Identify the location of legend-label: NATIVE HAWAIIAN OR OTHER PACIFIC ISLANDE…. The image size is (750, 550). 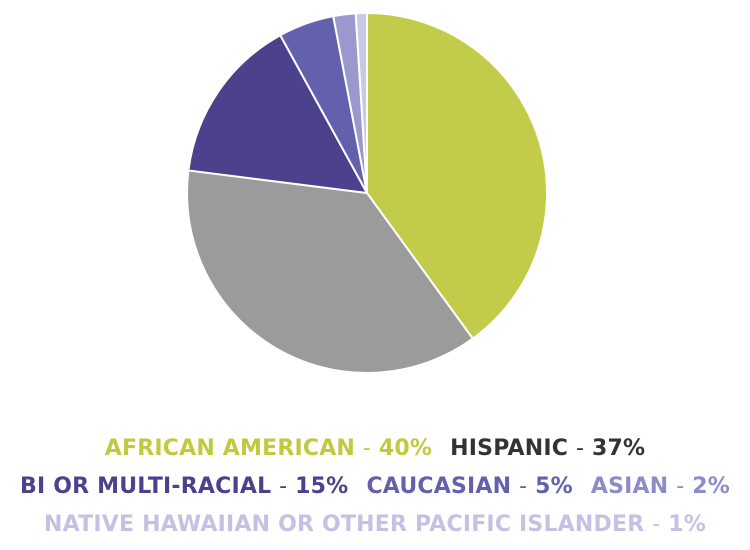
(344, 524).